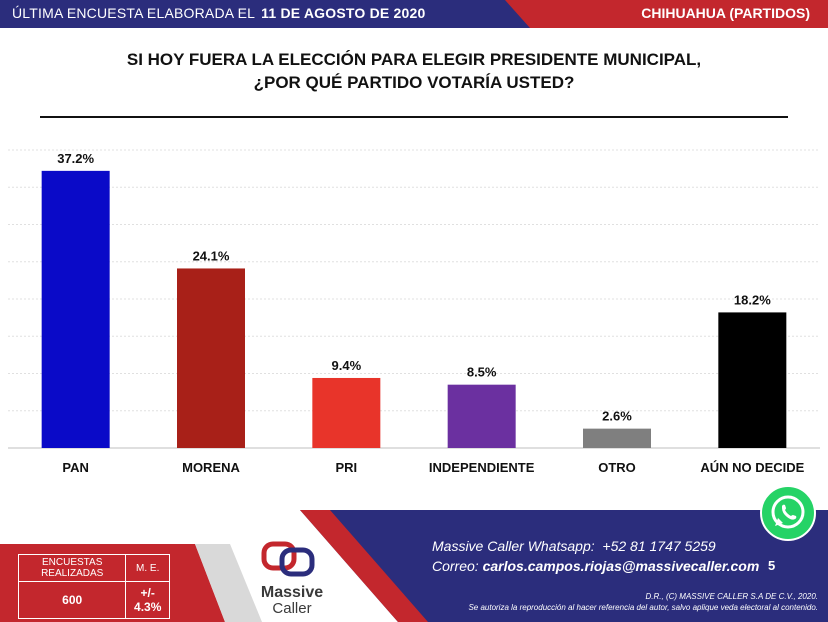 The image size is (828, 622). Describe the element at coordinates (752, 299) in the screenshot. I see `data-label: 18.2%` at that location.